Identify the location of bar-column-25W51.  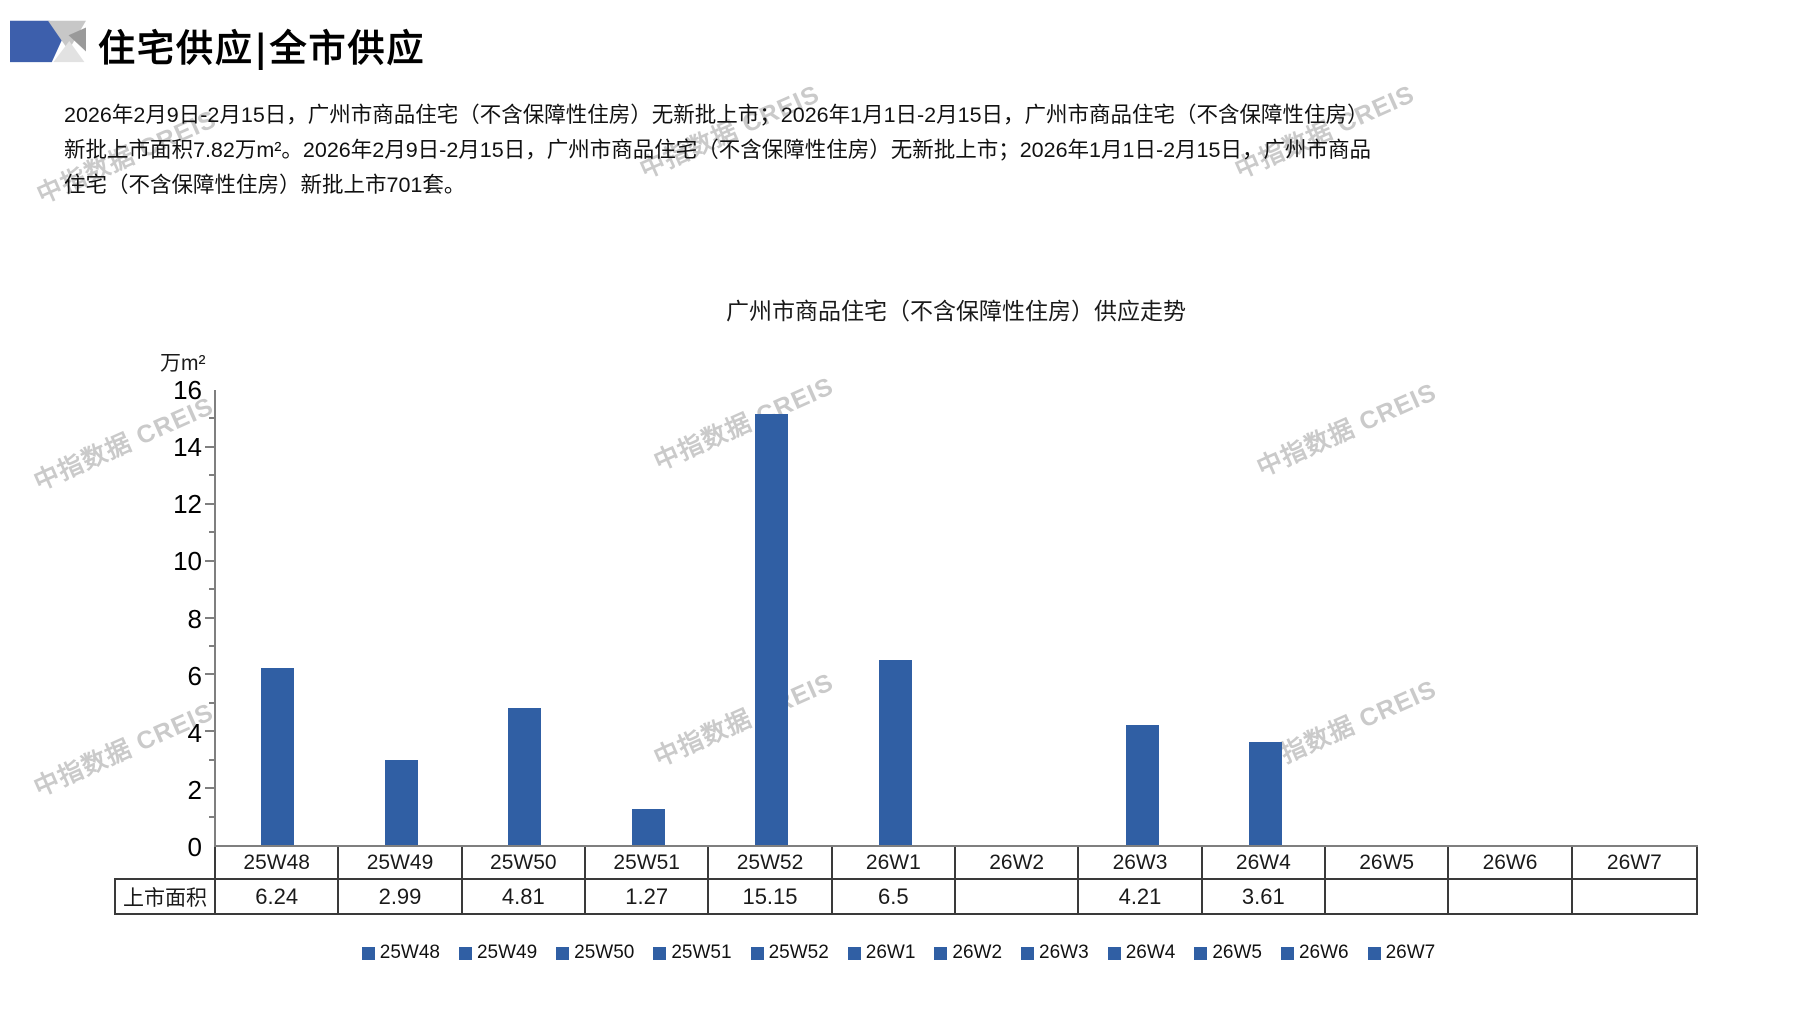
(649, 617).